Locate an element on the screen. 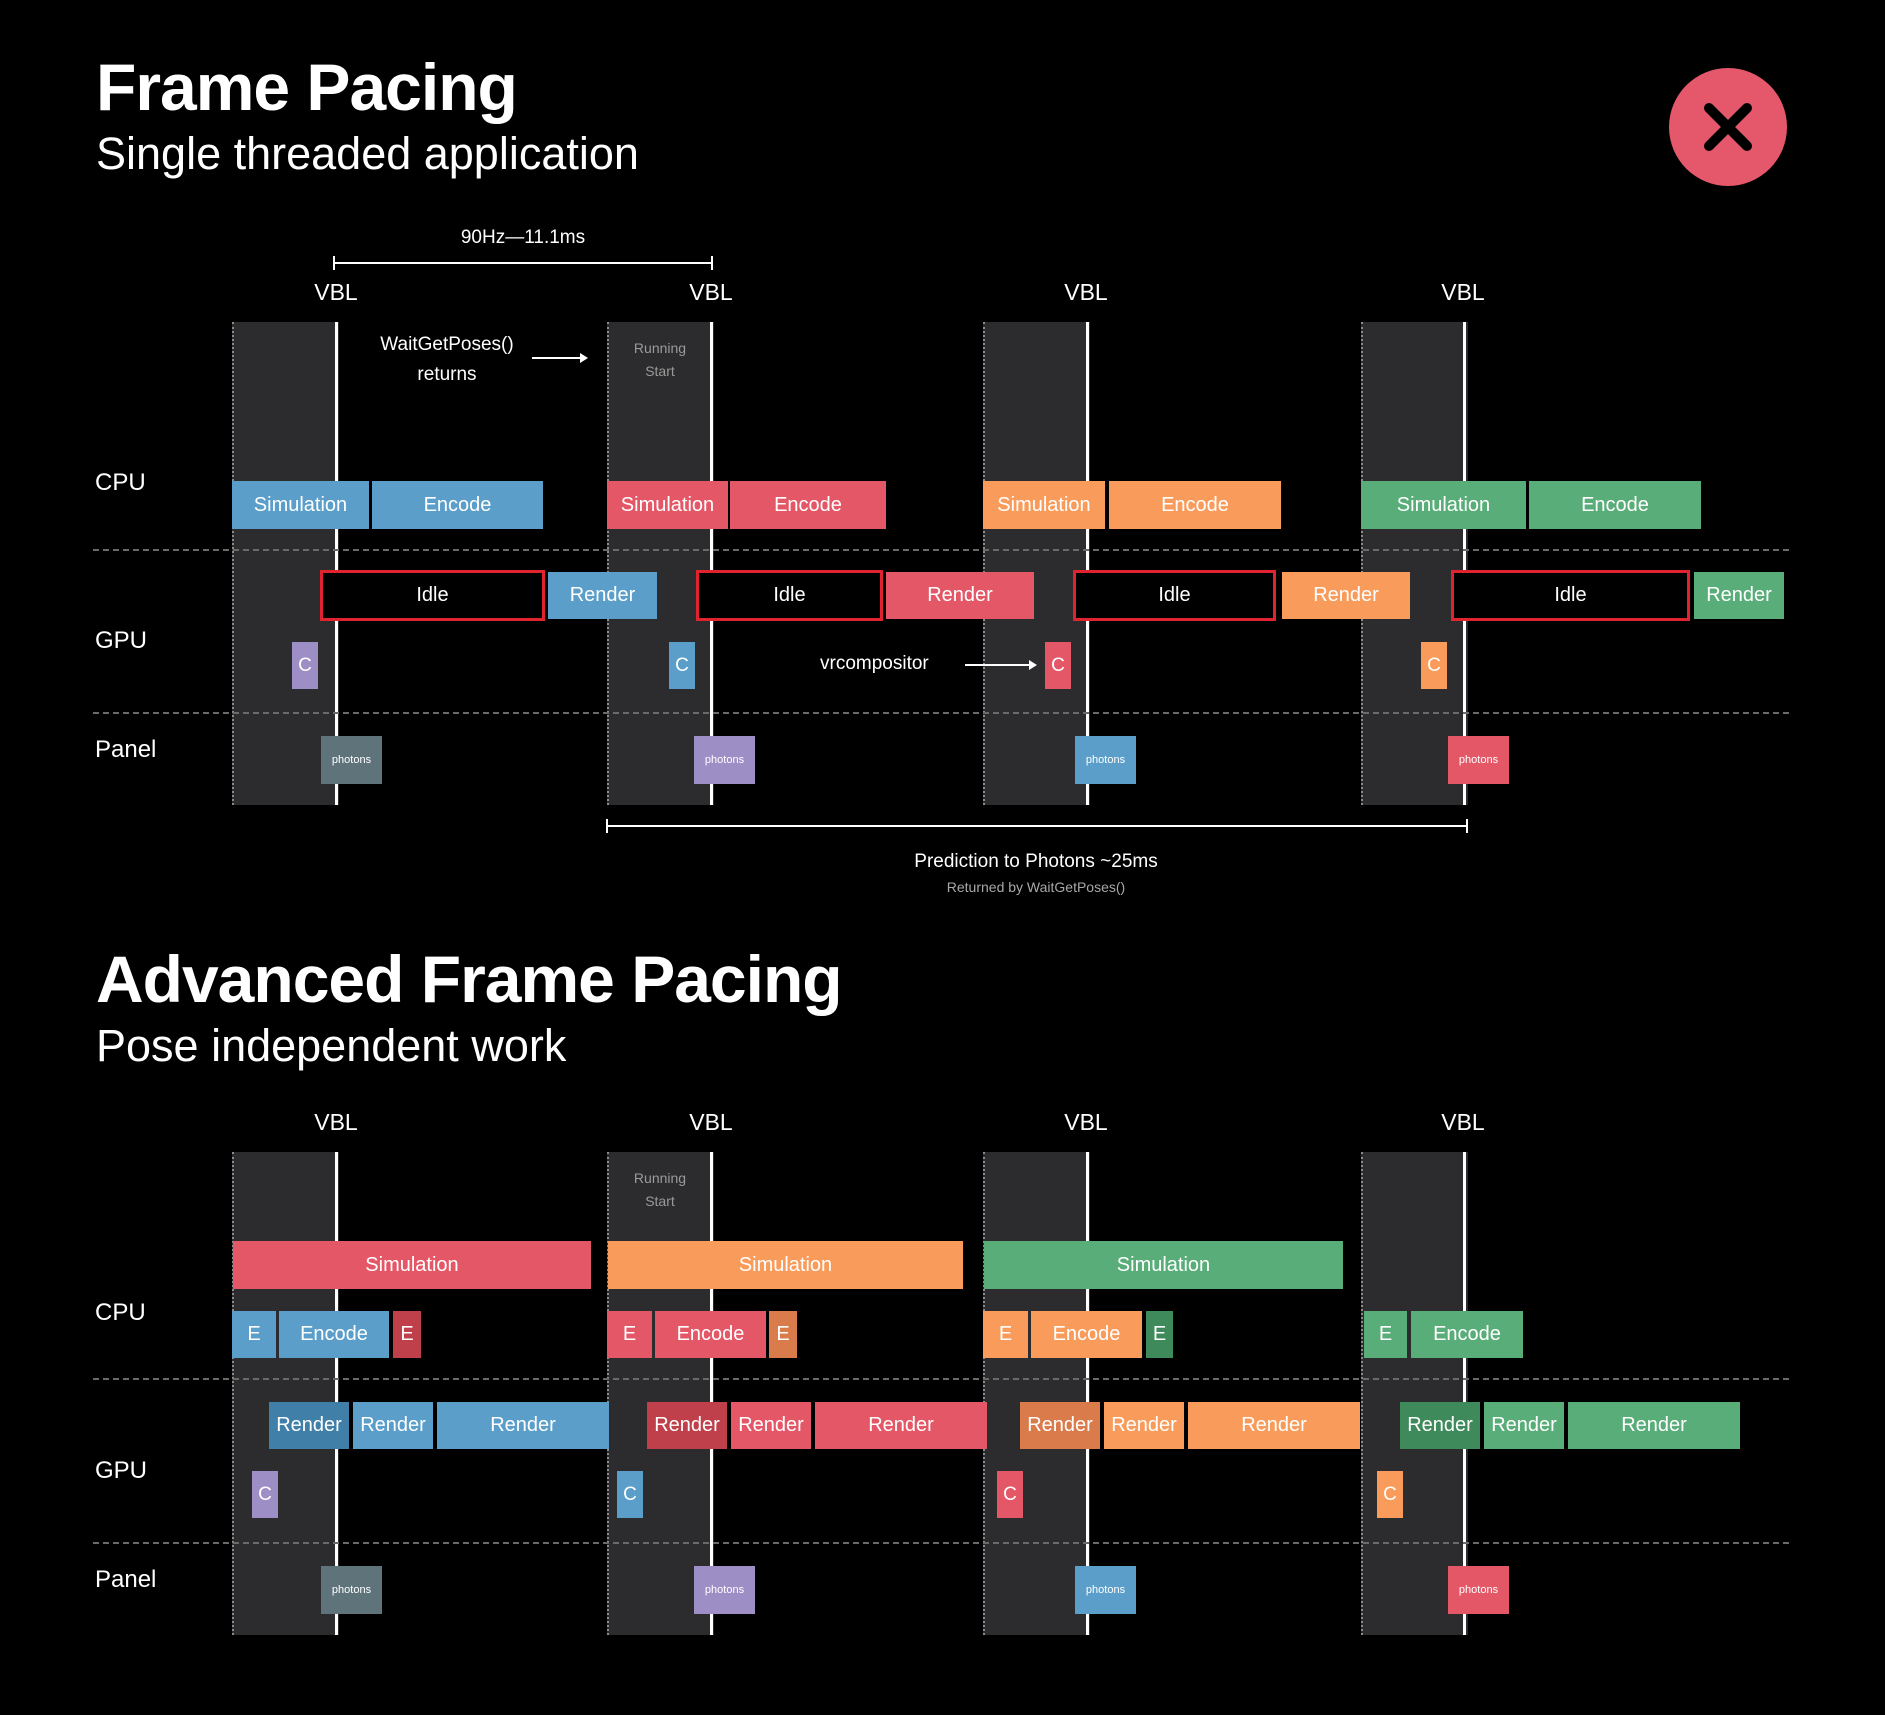 This screenshot has height=1715, width=1885. close-x-icon is located at coordinates (1728, 127).